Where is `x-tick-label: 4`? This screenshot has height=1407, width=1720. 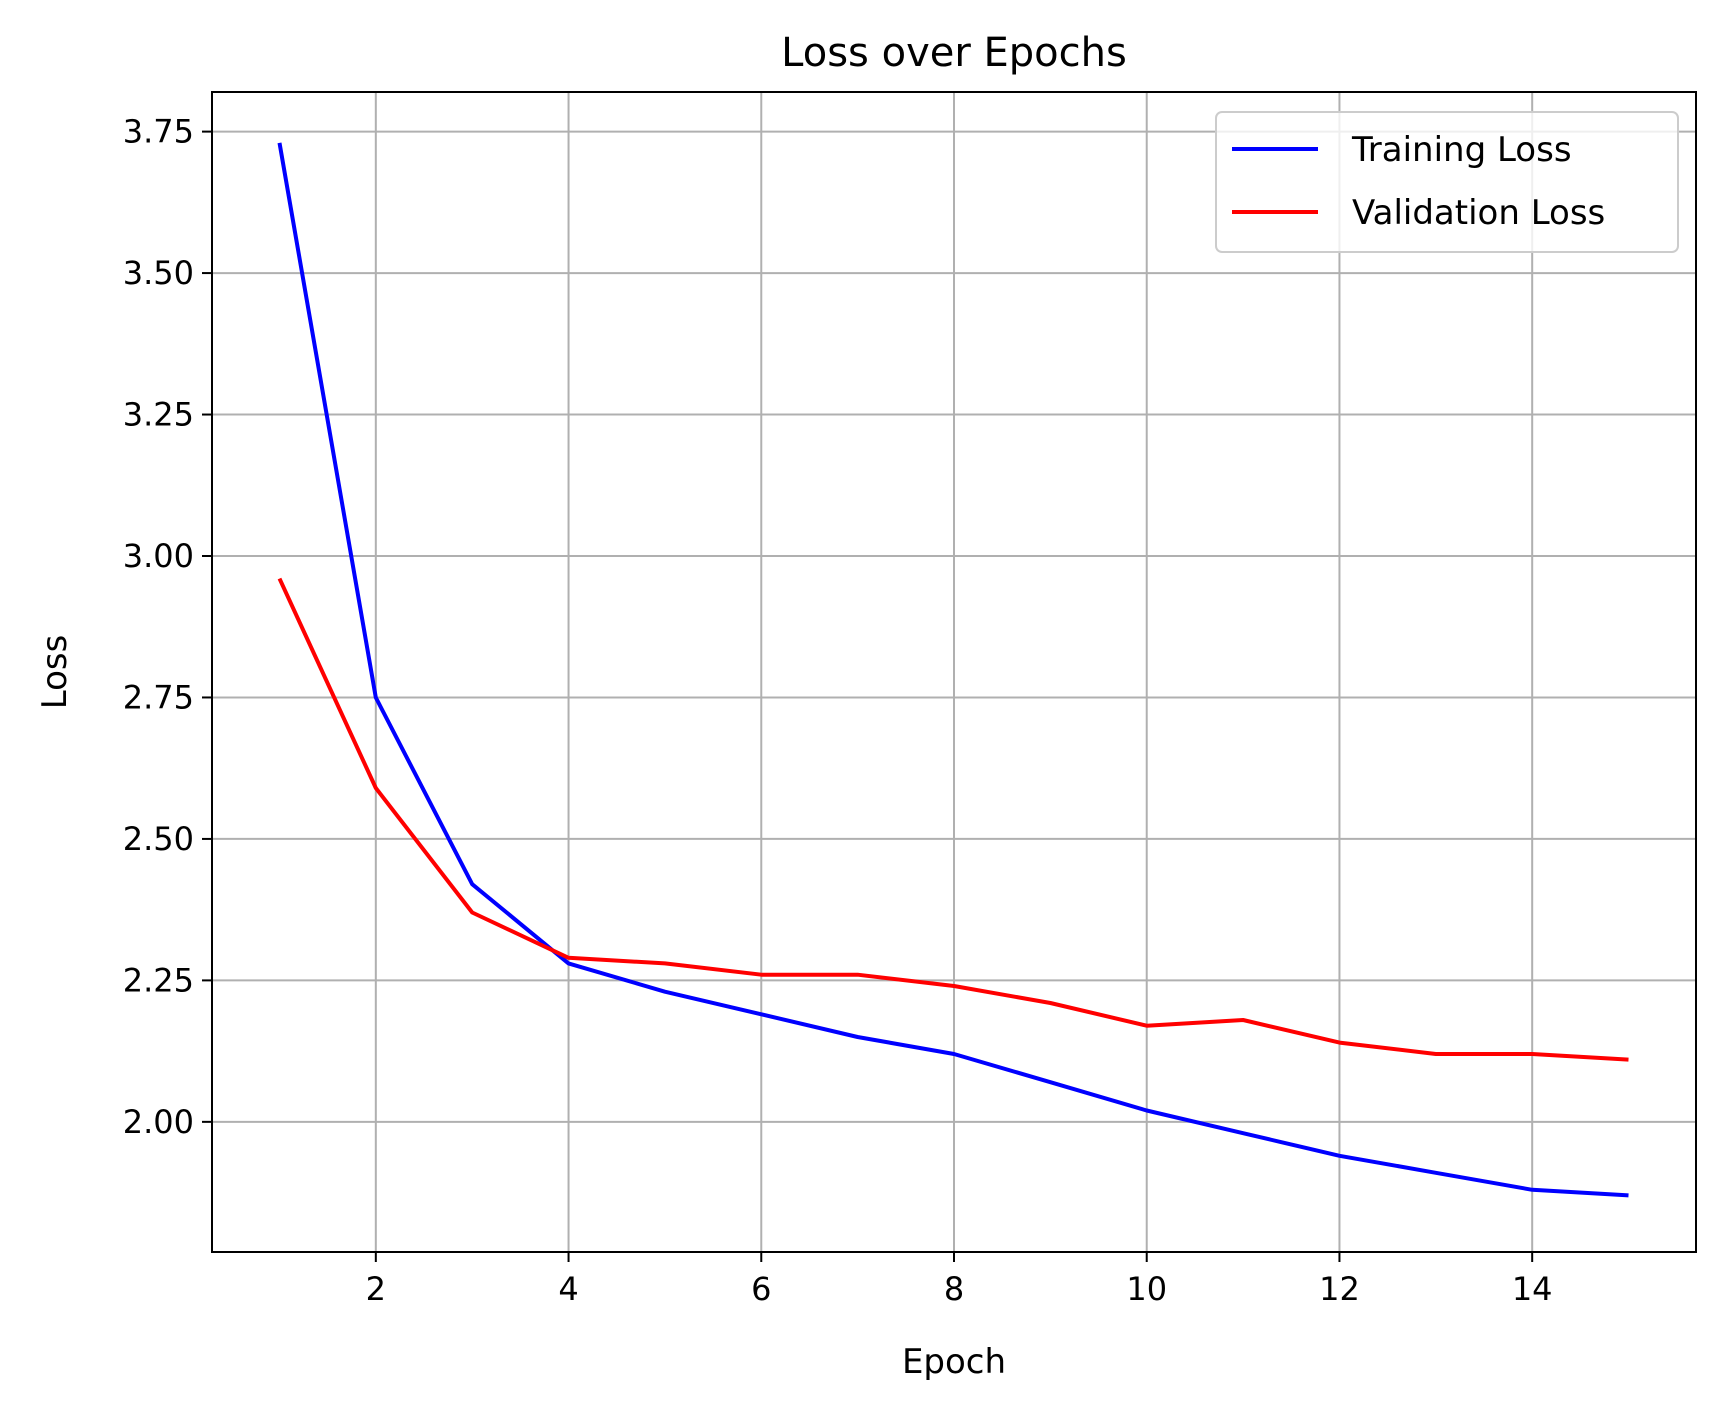
x-tick-label: 4 is located at coordinates (568, 1289).